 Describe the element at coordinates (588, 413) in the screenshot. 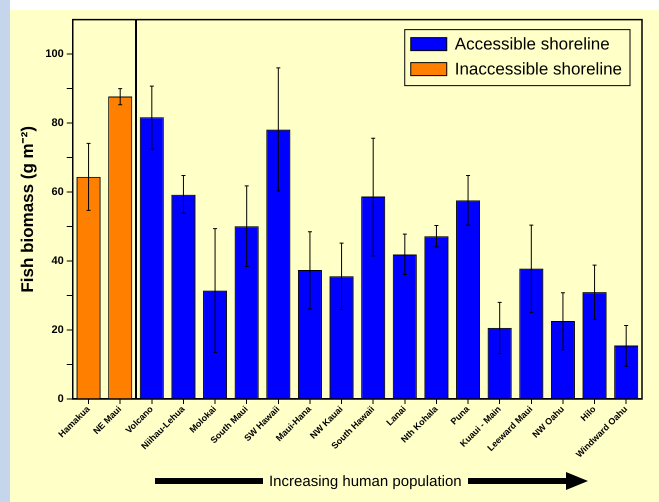

I see `x-tick-label: Hilo` at that location.